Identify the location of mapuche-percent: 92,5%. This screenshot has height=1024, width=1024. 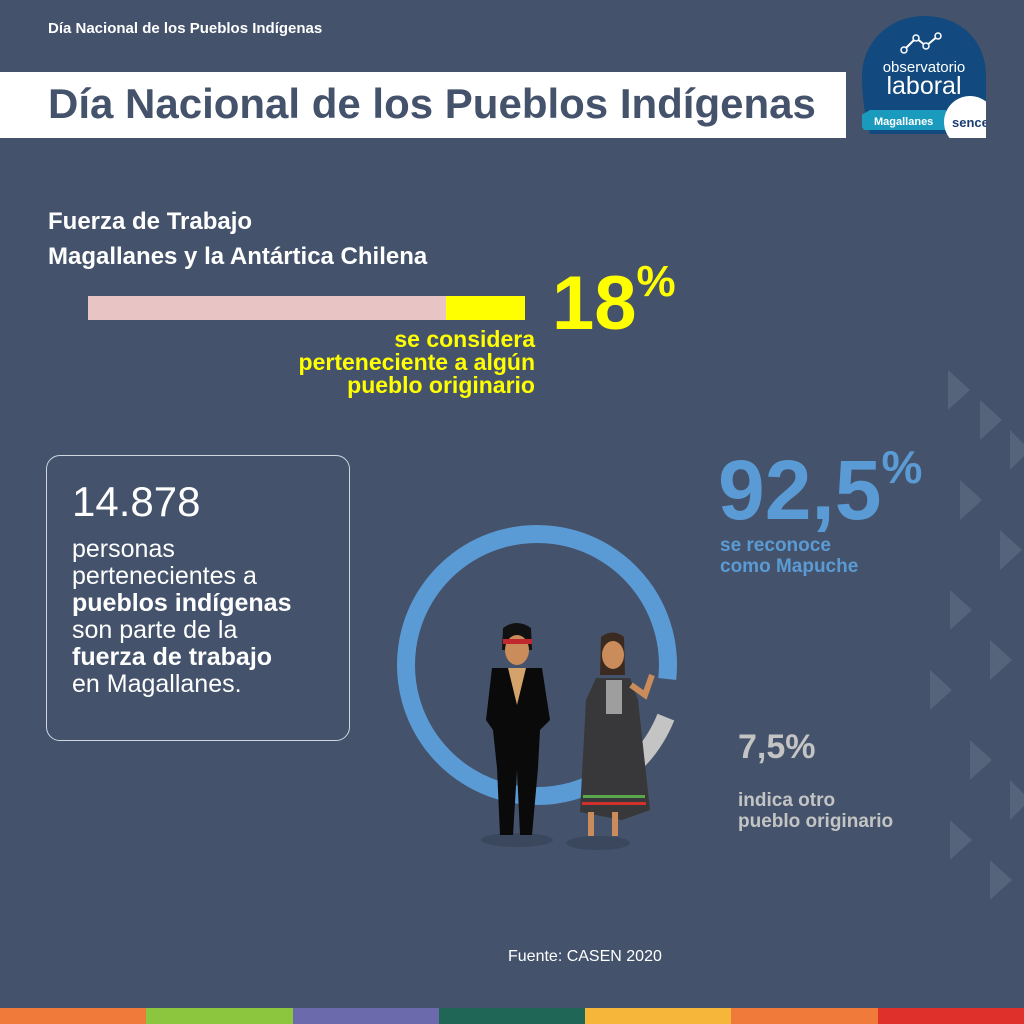
(820, 489).